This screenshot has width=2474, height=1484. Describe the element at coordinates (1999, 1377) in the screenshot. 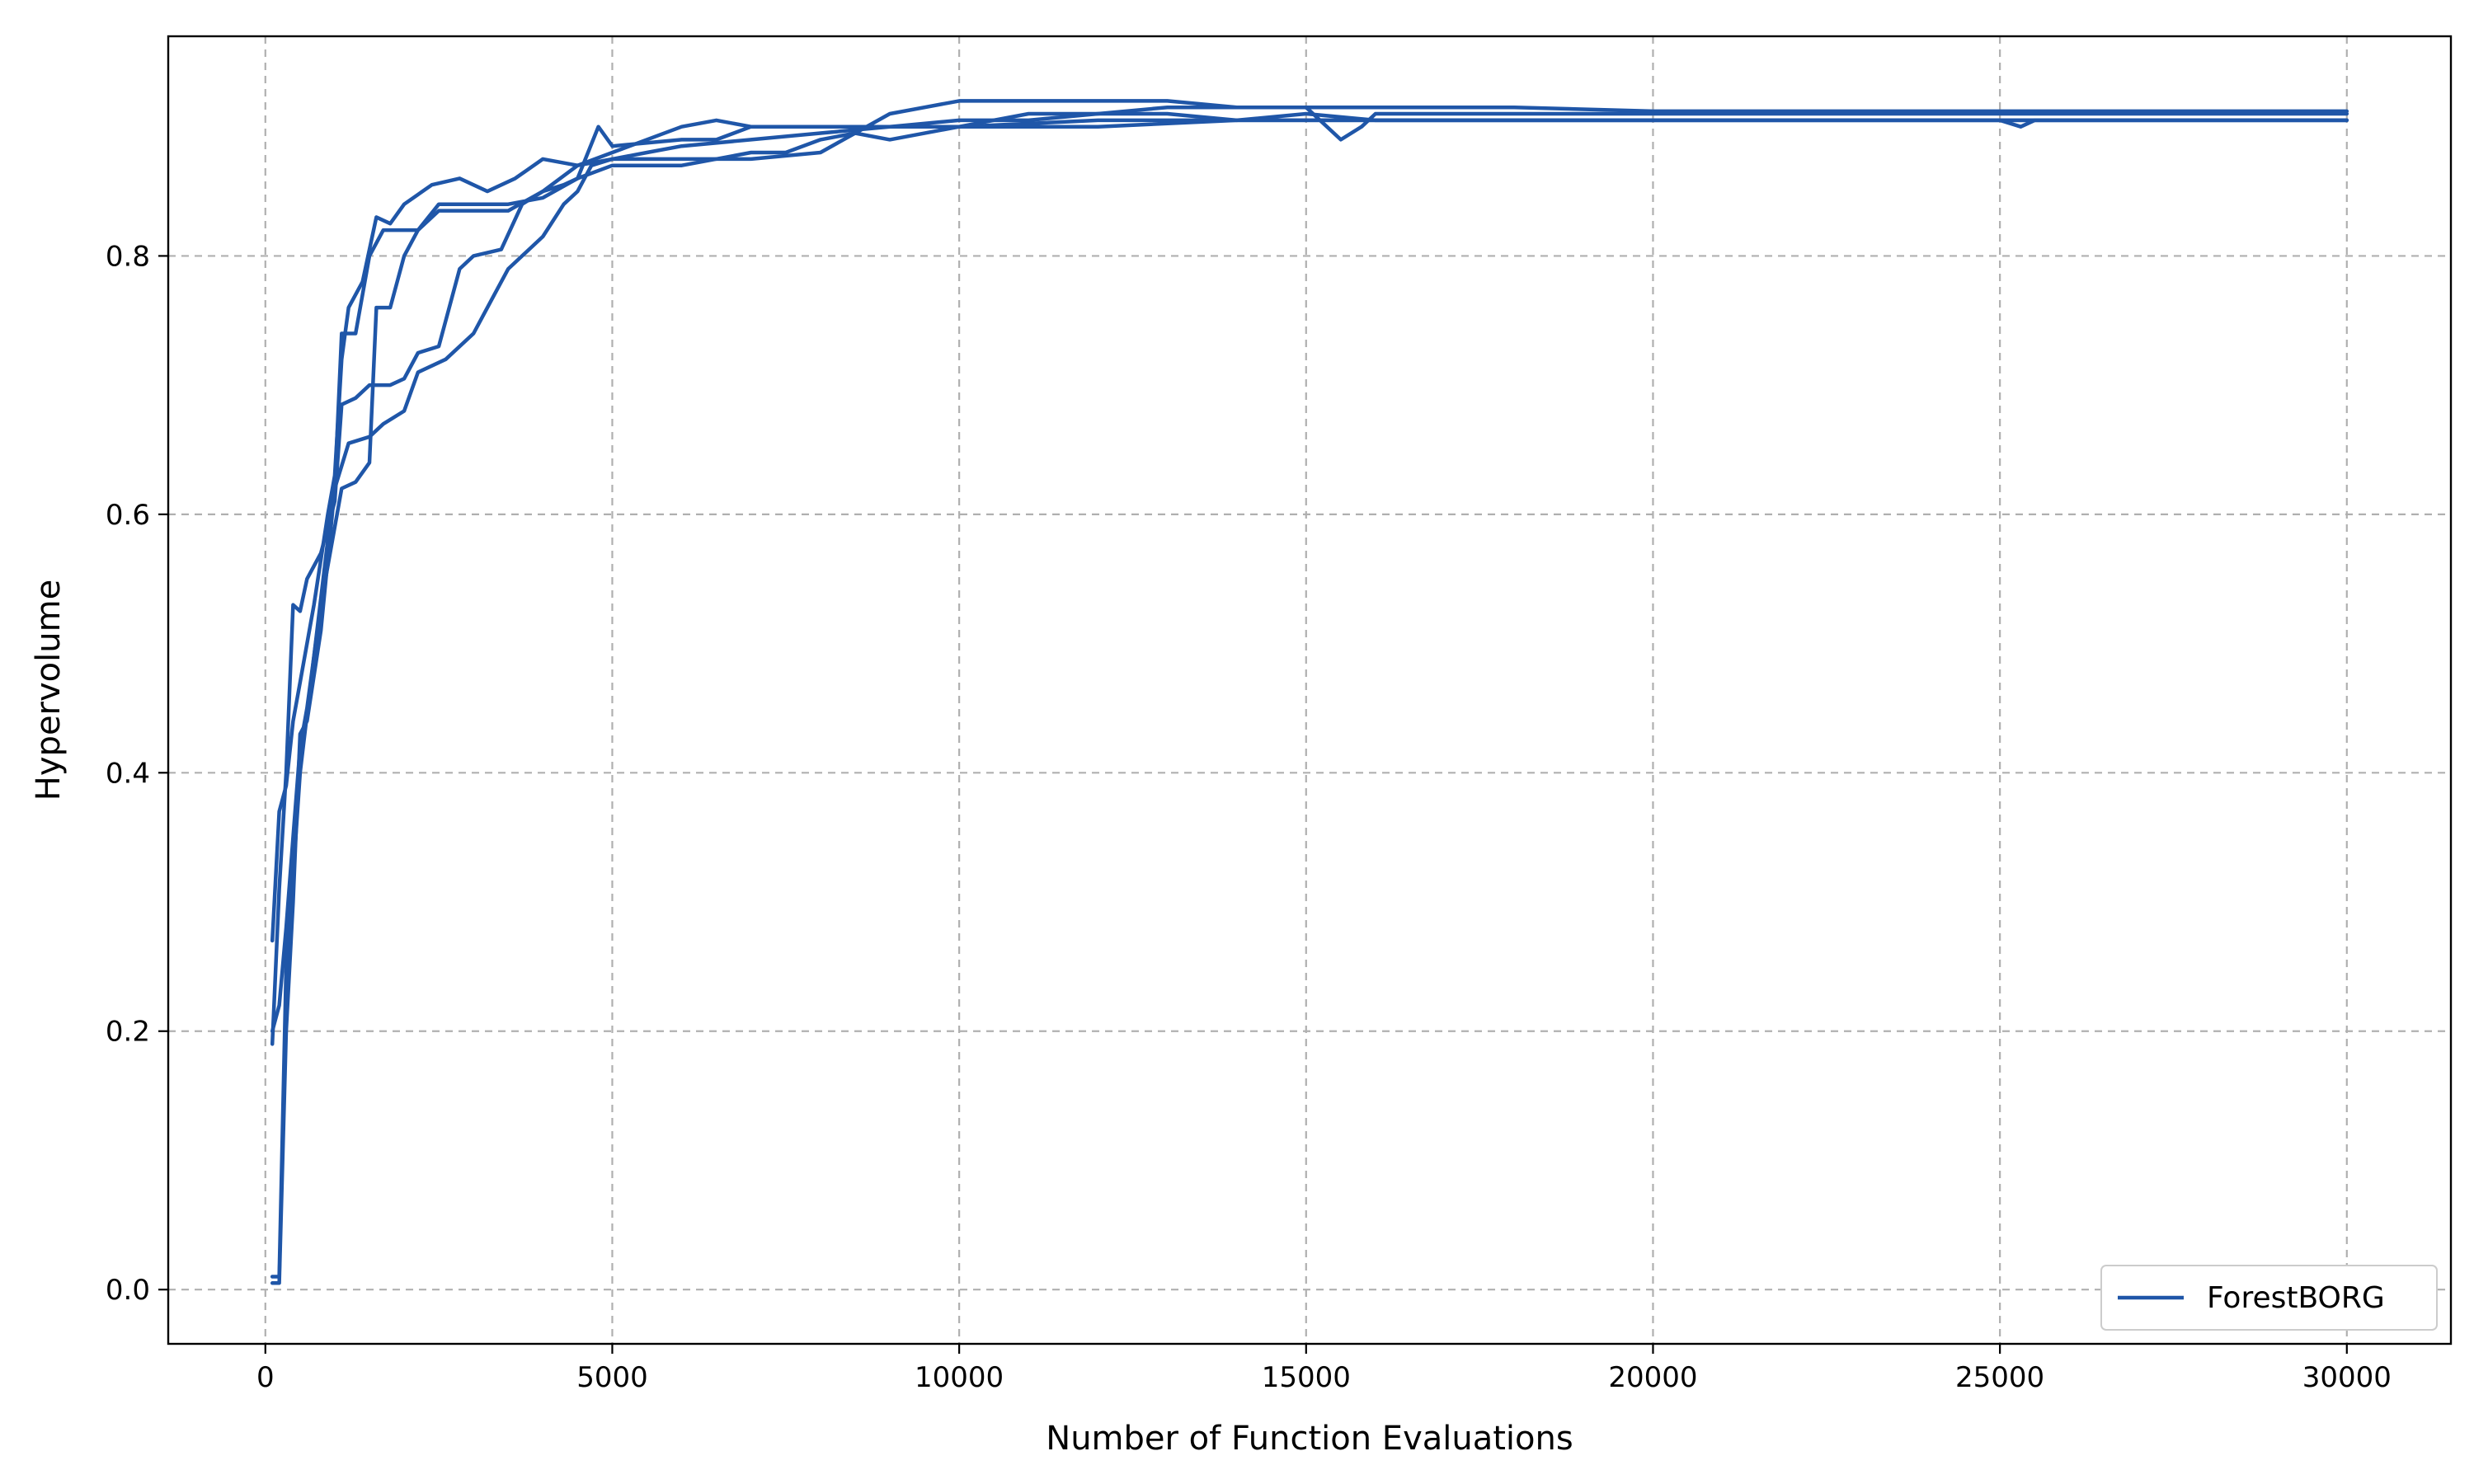

I see `x-tick-label: 25000` at that location.